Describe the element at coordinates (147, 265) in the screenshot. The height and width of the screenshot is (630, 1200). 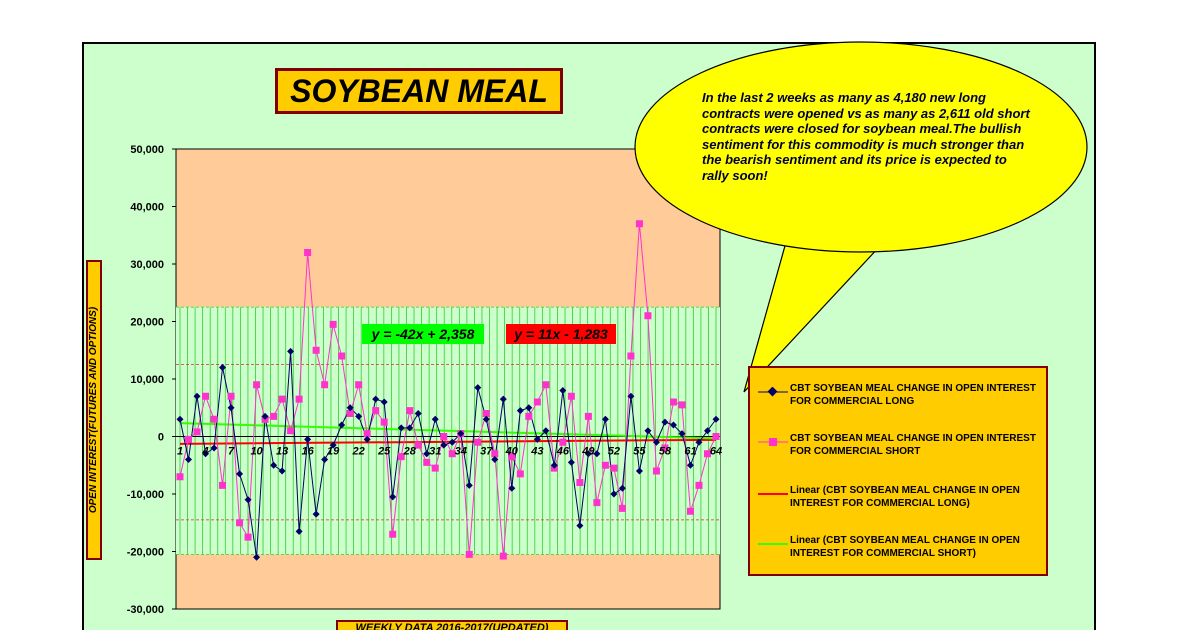
I see `y-tick-label: 30,000` at that location.